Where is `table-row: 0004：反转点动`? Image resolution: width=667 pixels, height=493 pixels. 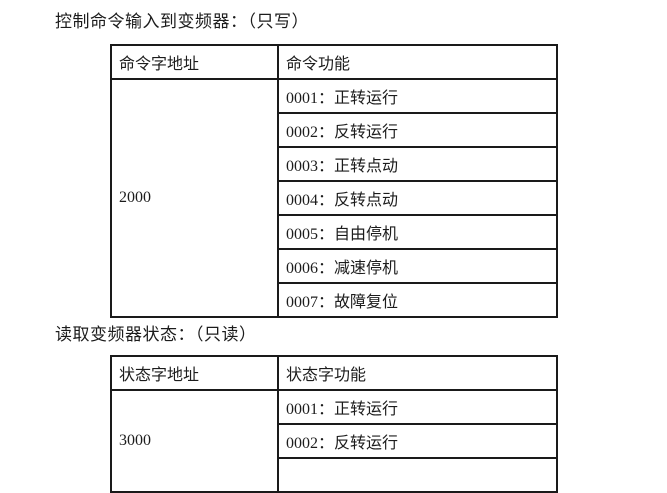
table-row: 0004：反转点动 is located at coordinates (334, 198).